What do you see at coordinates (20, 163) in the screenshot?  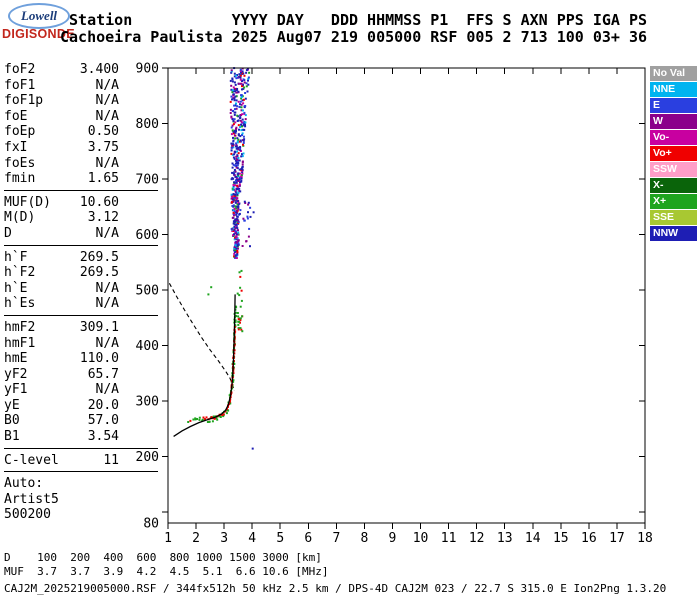 I see `param-label: foEs` at bounding box center [20, 163].